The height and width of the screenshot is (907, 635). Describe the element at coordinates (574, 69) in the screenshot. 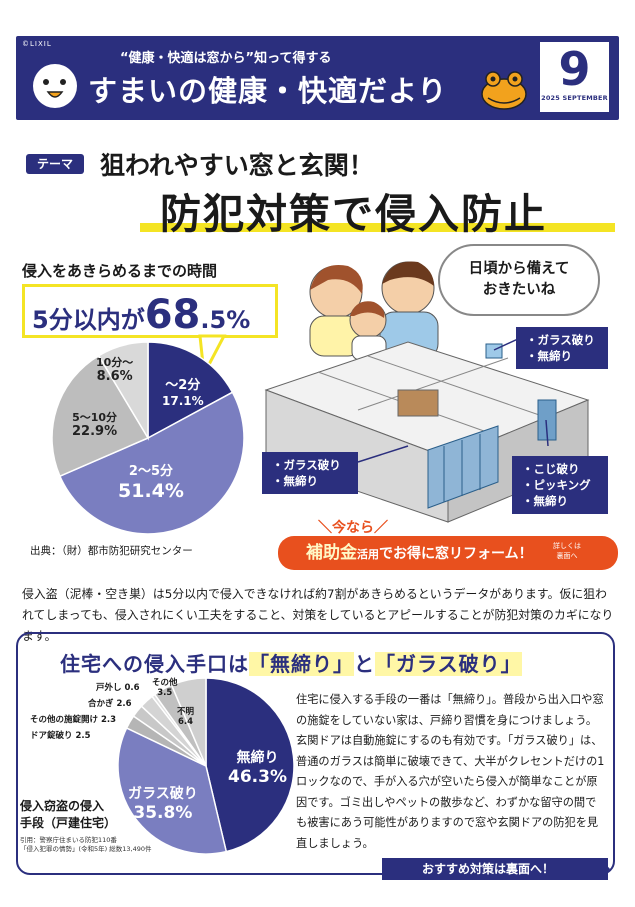

I see `issue-number: 9` at that location.